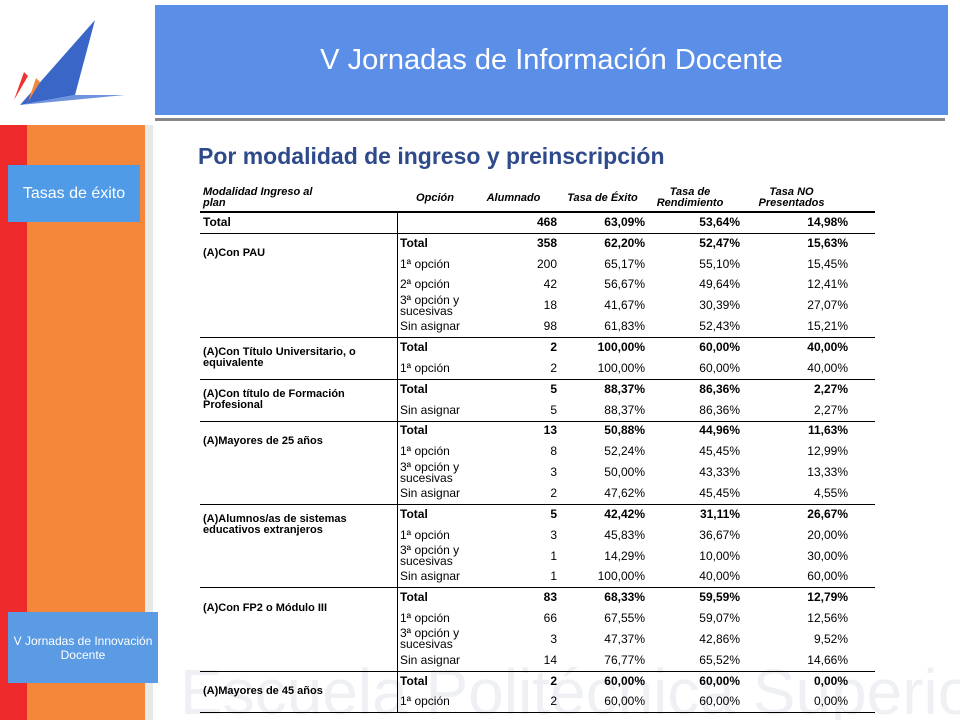 This screenshot has height=720, width=960. I want to click on table-cell: 66, so click(550, 618).